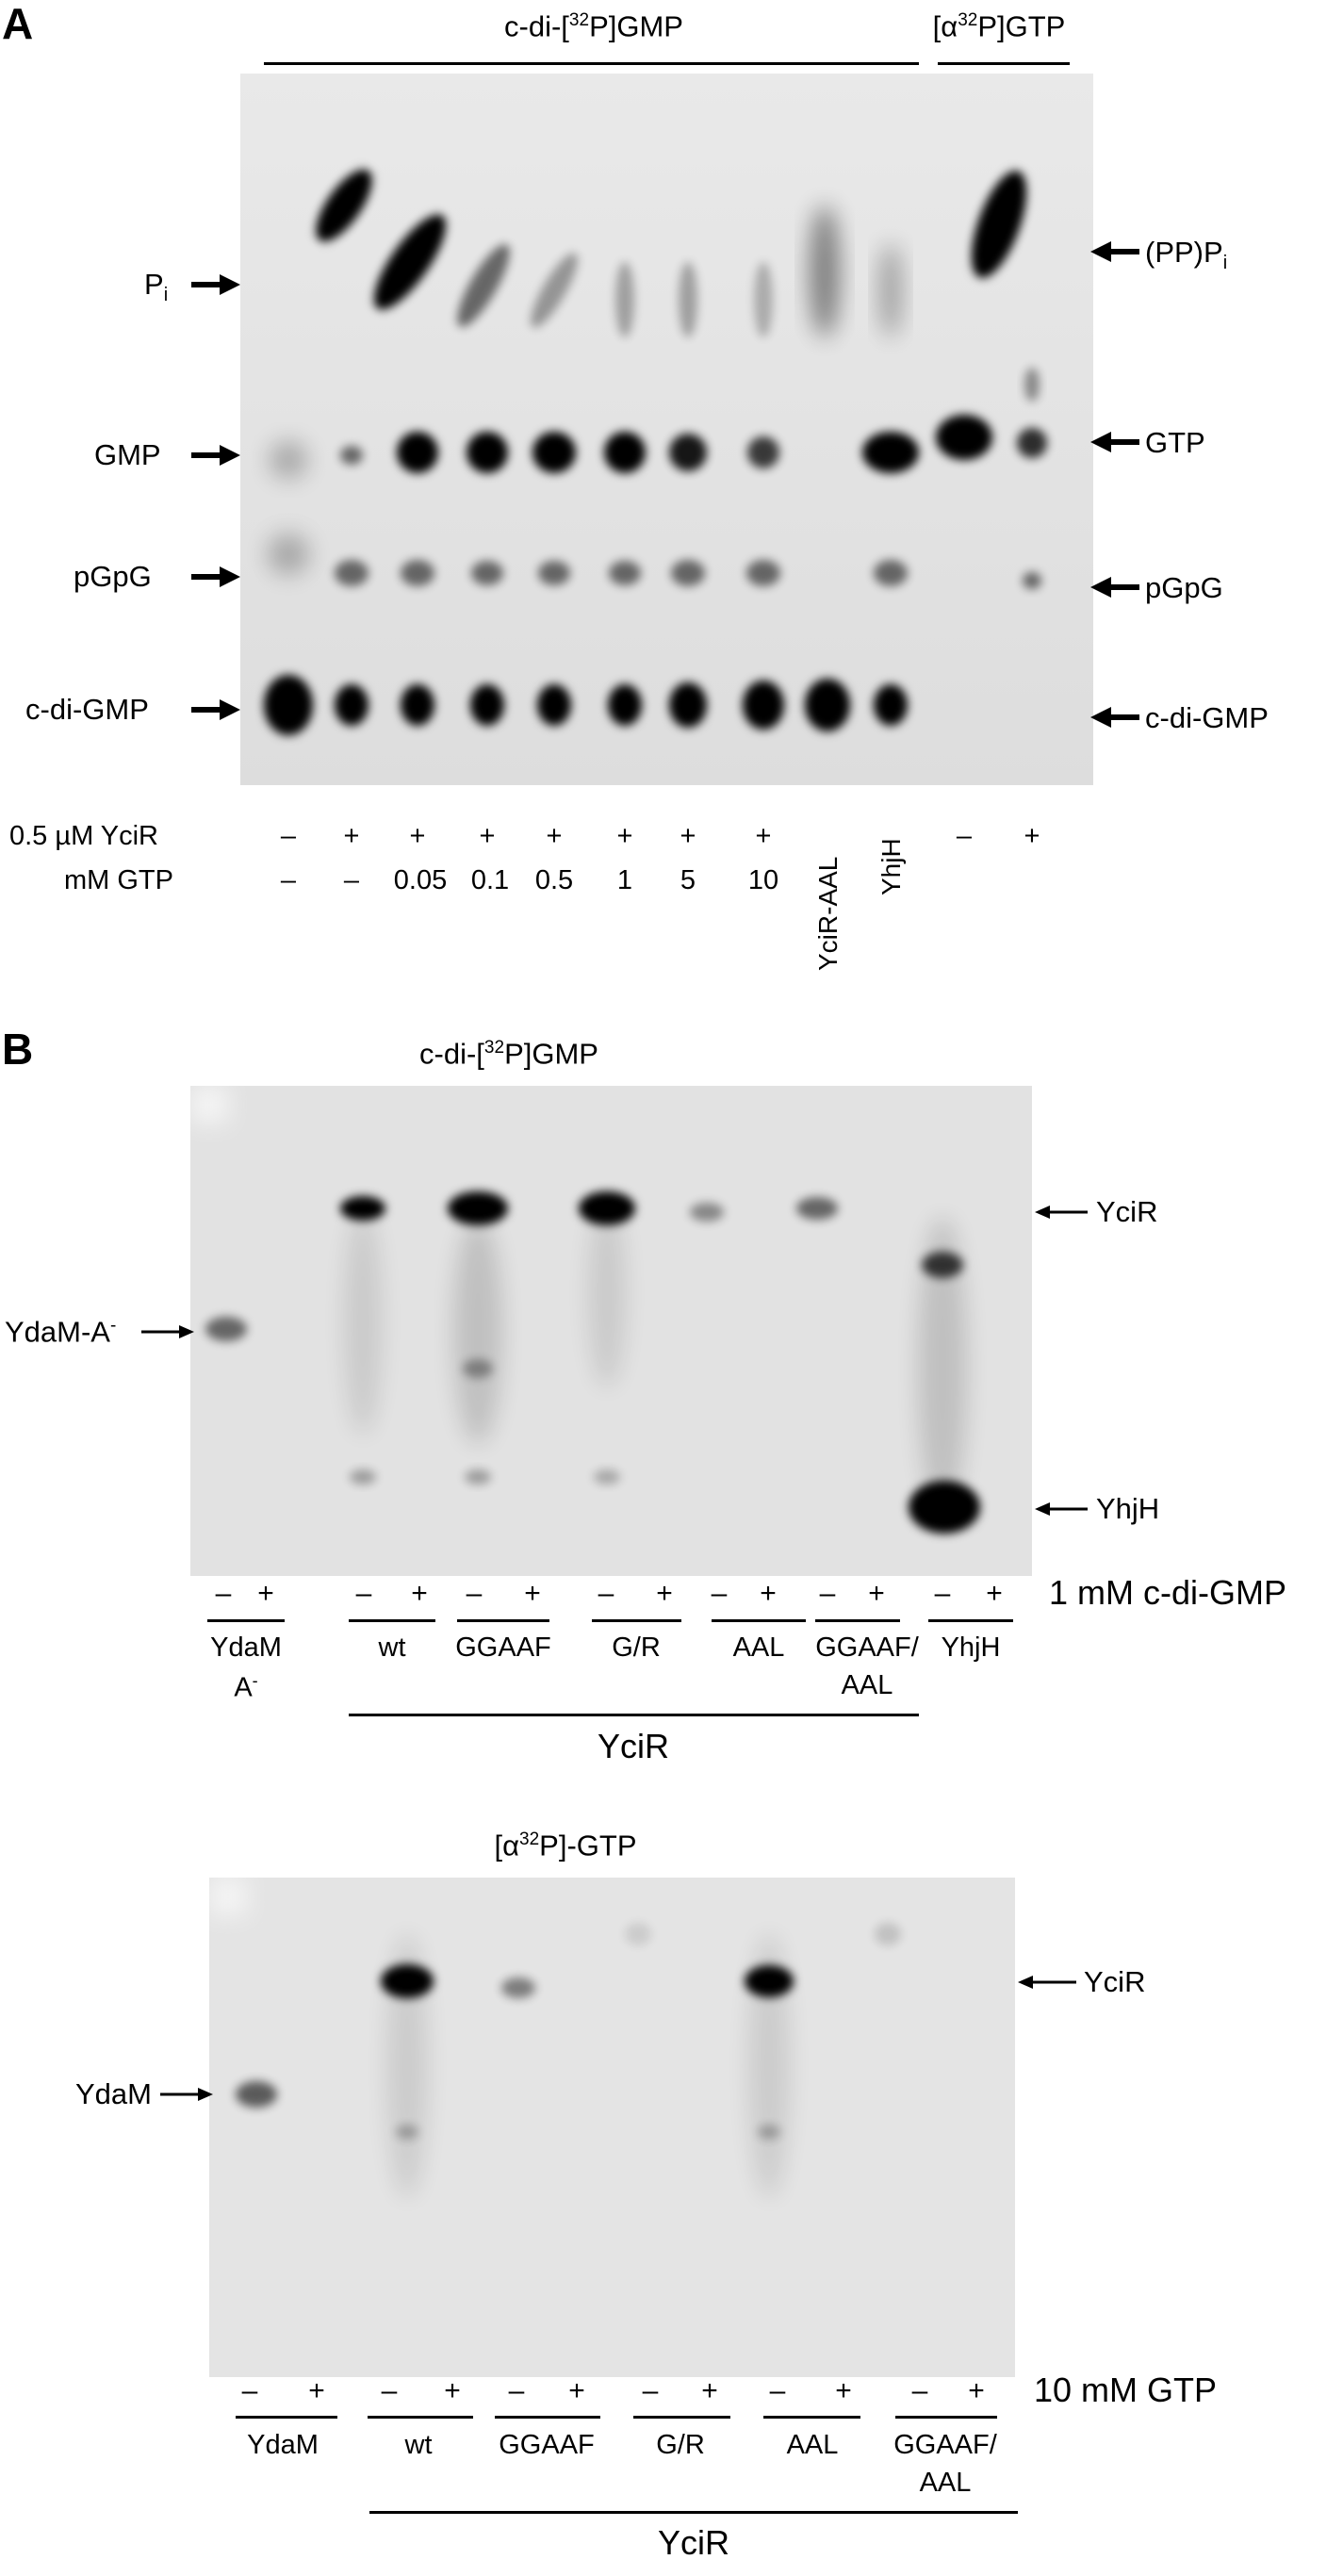  I want to click on panel-a-header-right: [α32P]GTP, so click(999, 26).